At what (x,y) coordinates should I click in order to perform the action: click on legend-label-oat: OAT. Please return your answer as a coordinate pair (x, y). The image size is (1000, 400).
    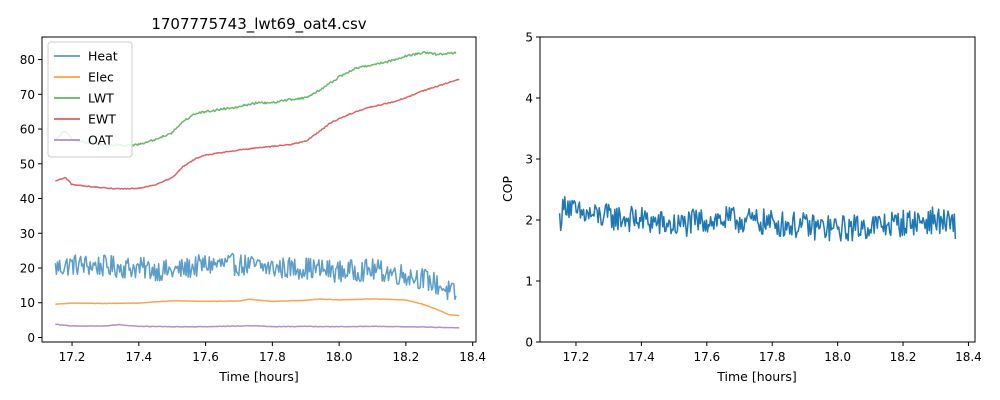
    Looking at the image, I should click on (100, 140).